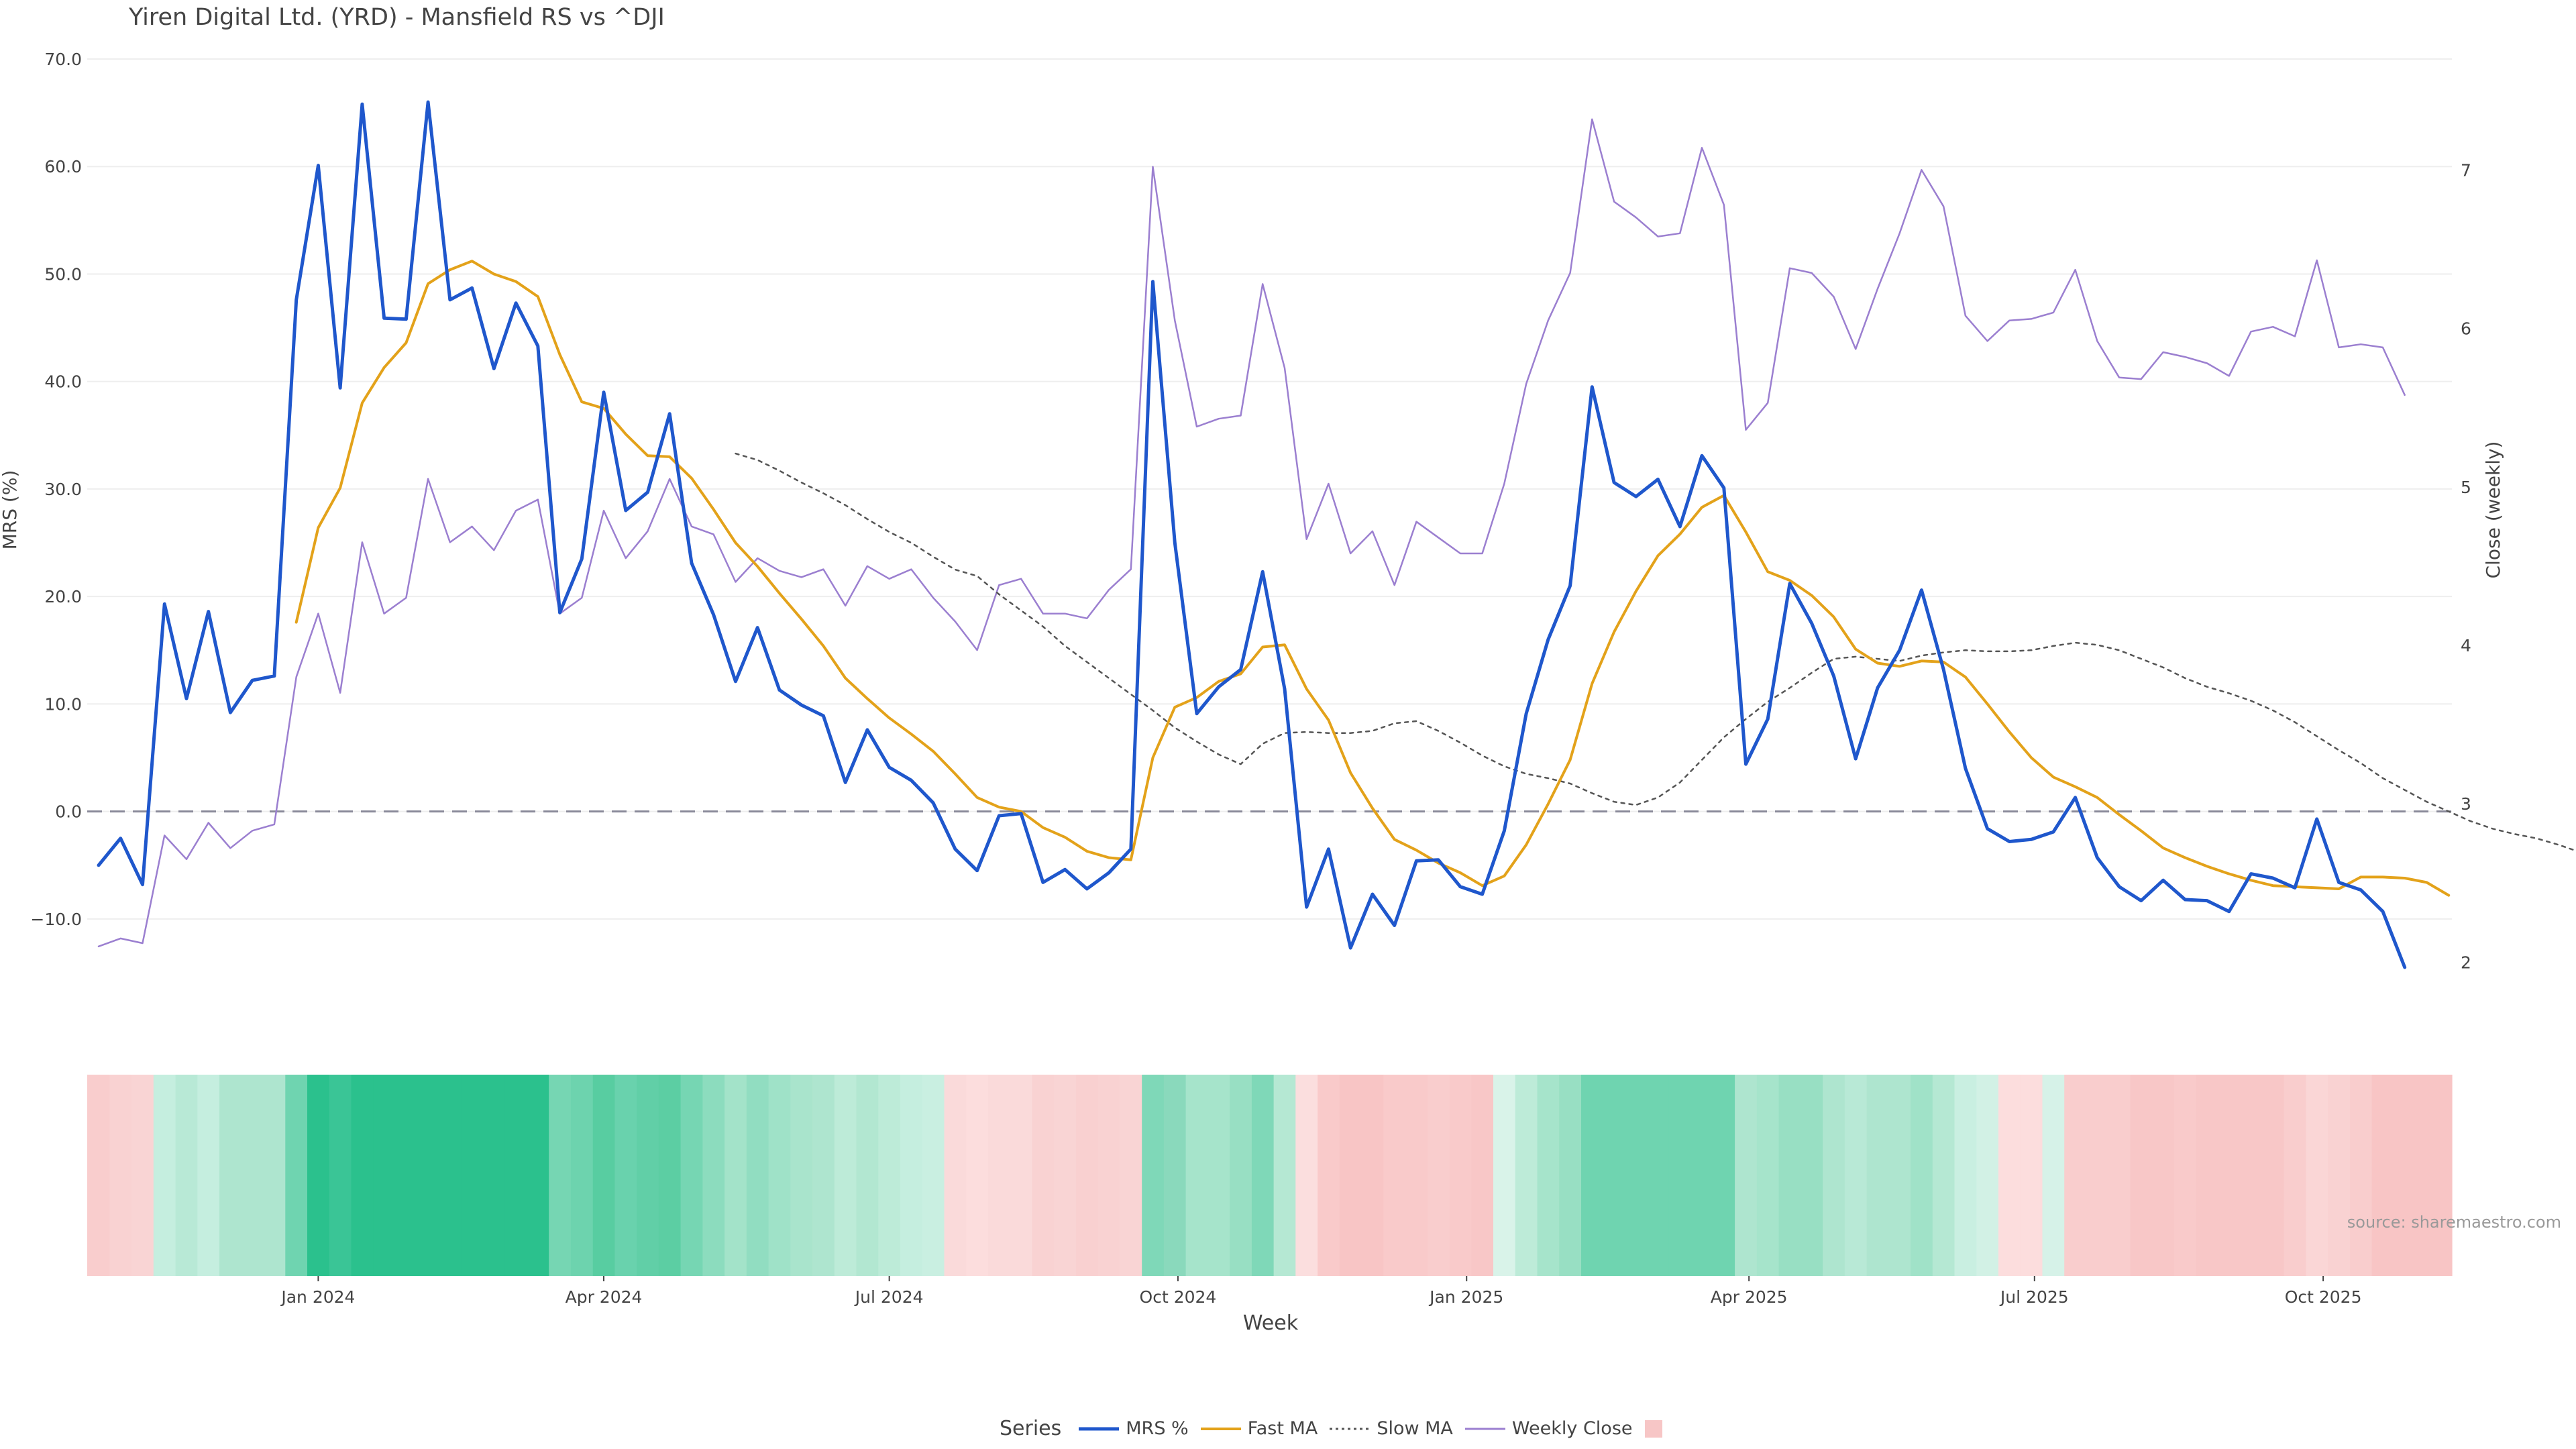 This screenshot has height=1449, width=2576. I want to click on legend-item-weekly-close: Weekly Close, so click(1548, 1428).